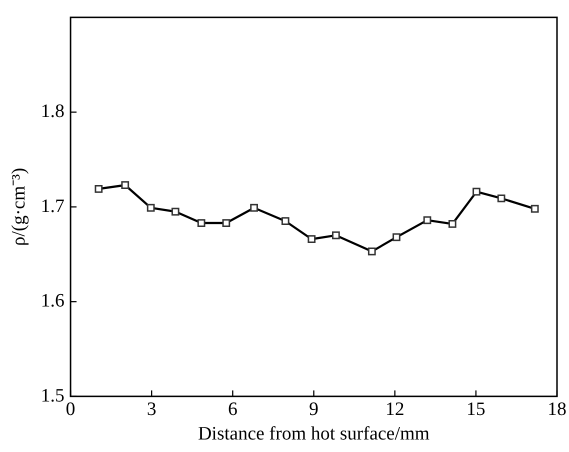  I want to click on x-tick-label: 3, so click(151, 409).